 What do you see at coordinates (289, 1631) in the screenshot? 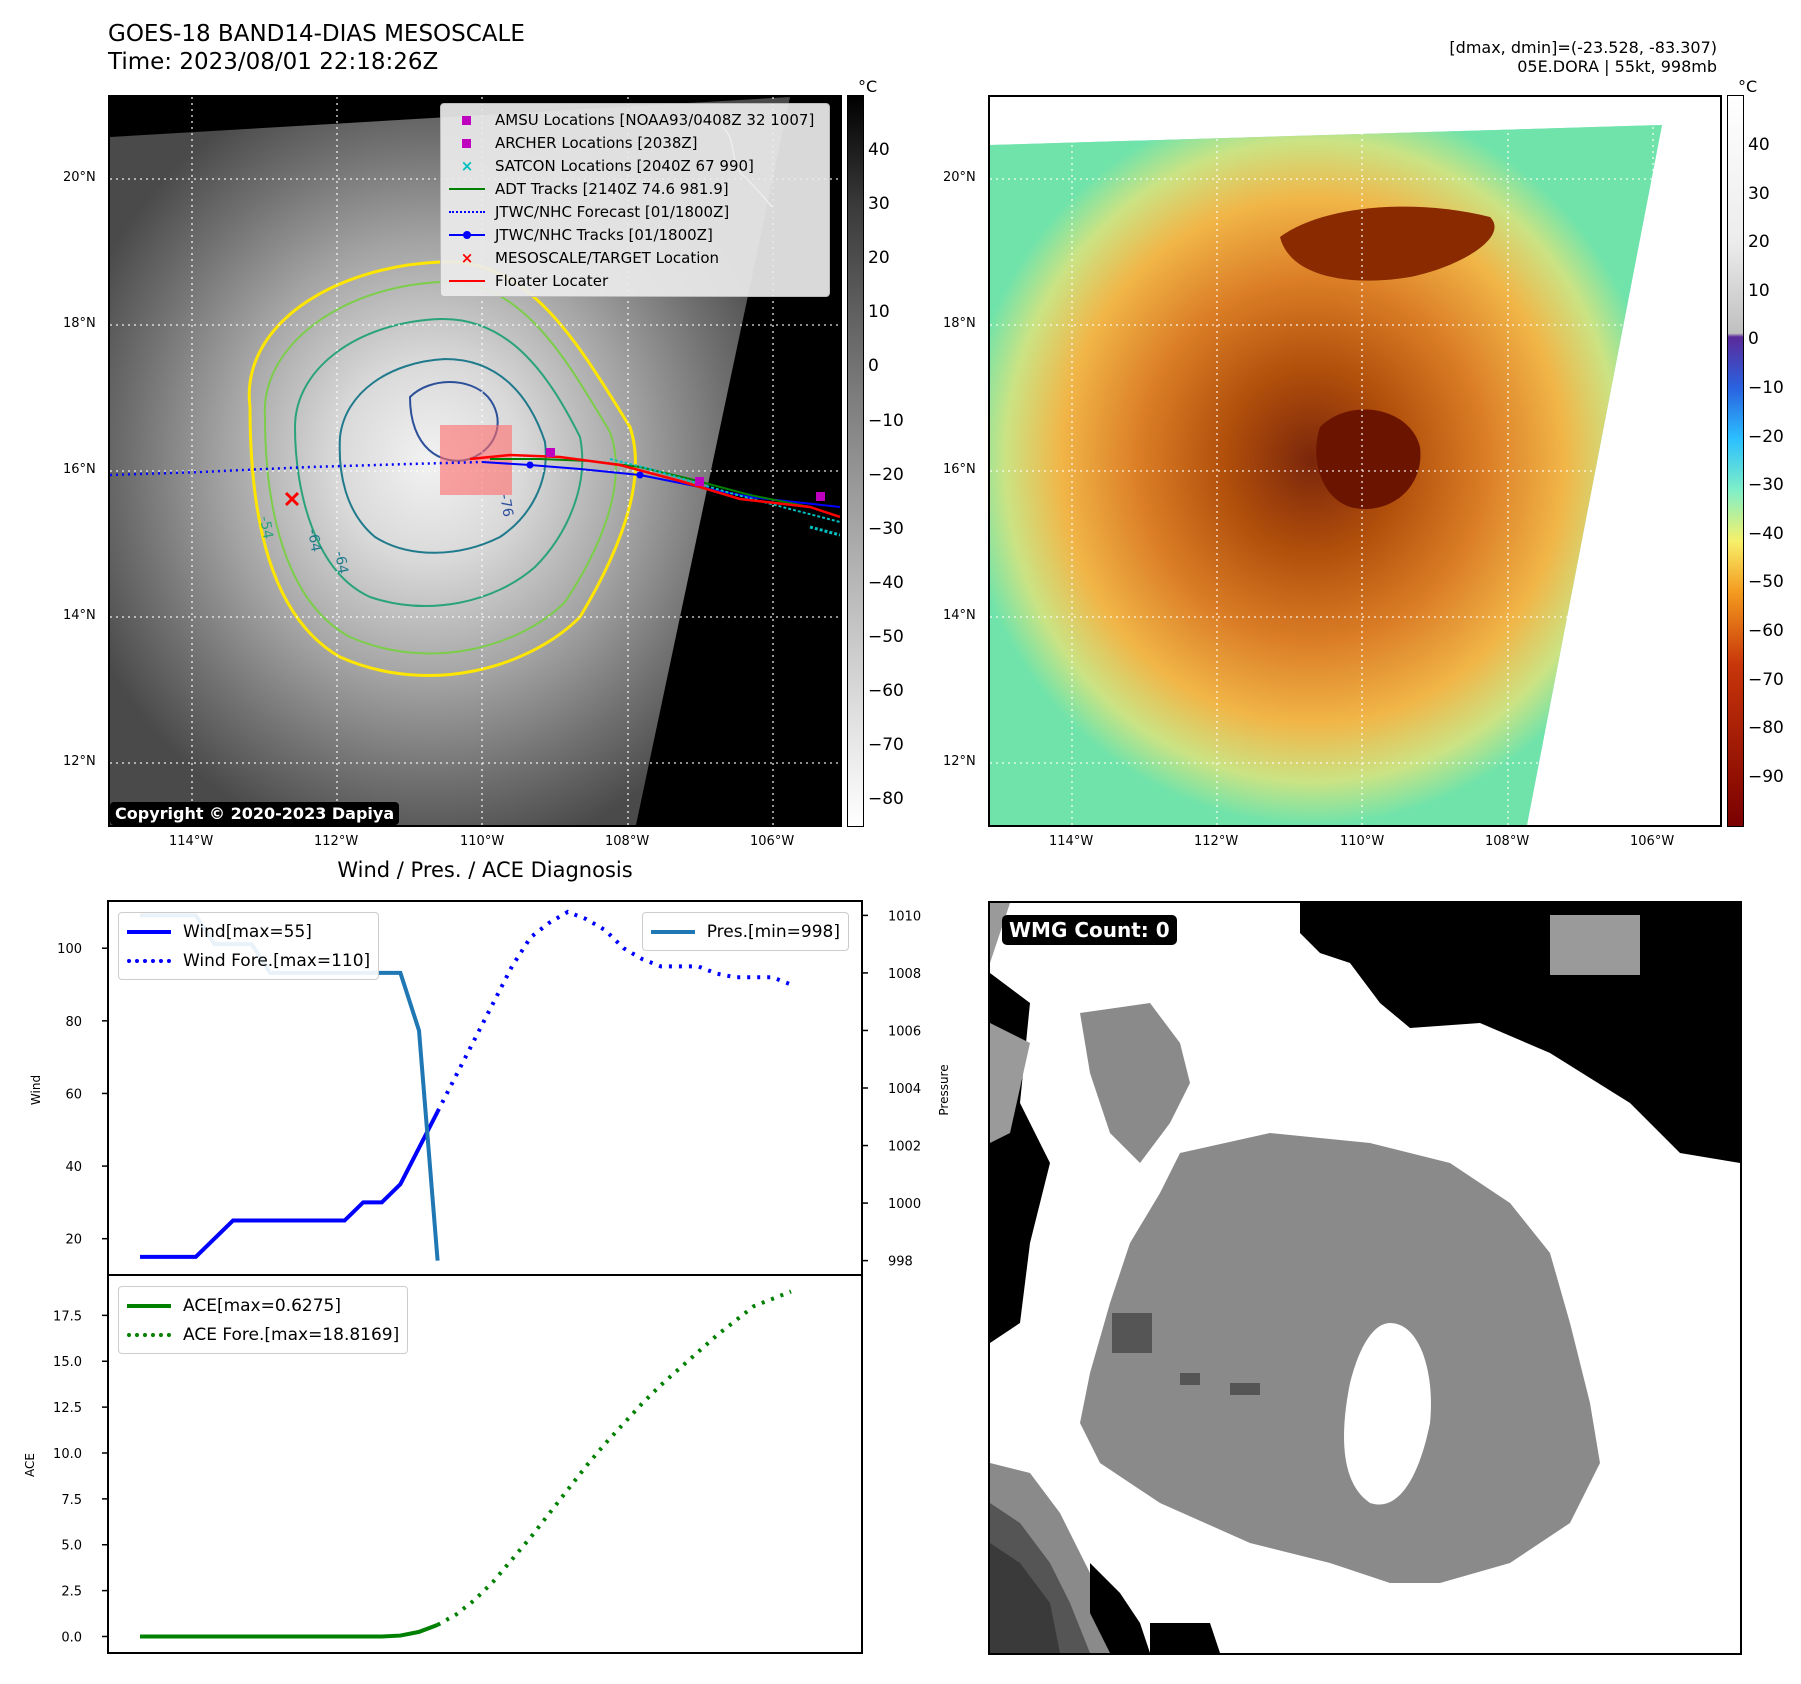
I see `ace-series-line` at bounding box center [289, 1631].